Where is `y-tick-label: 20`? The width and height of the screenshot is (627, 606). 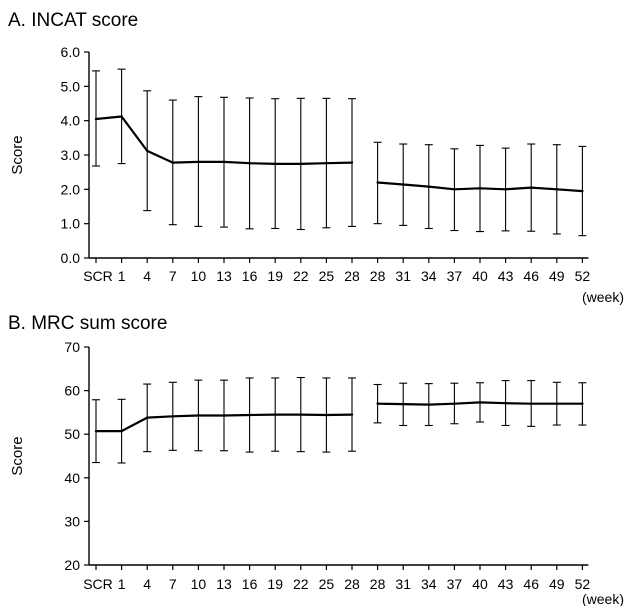 y-tick-label: 20 is located at coordinates (72, 565).